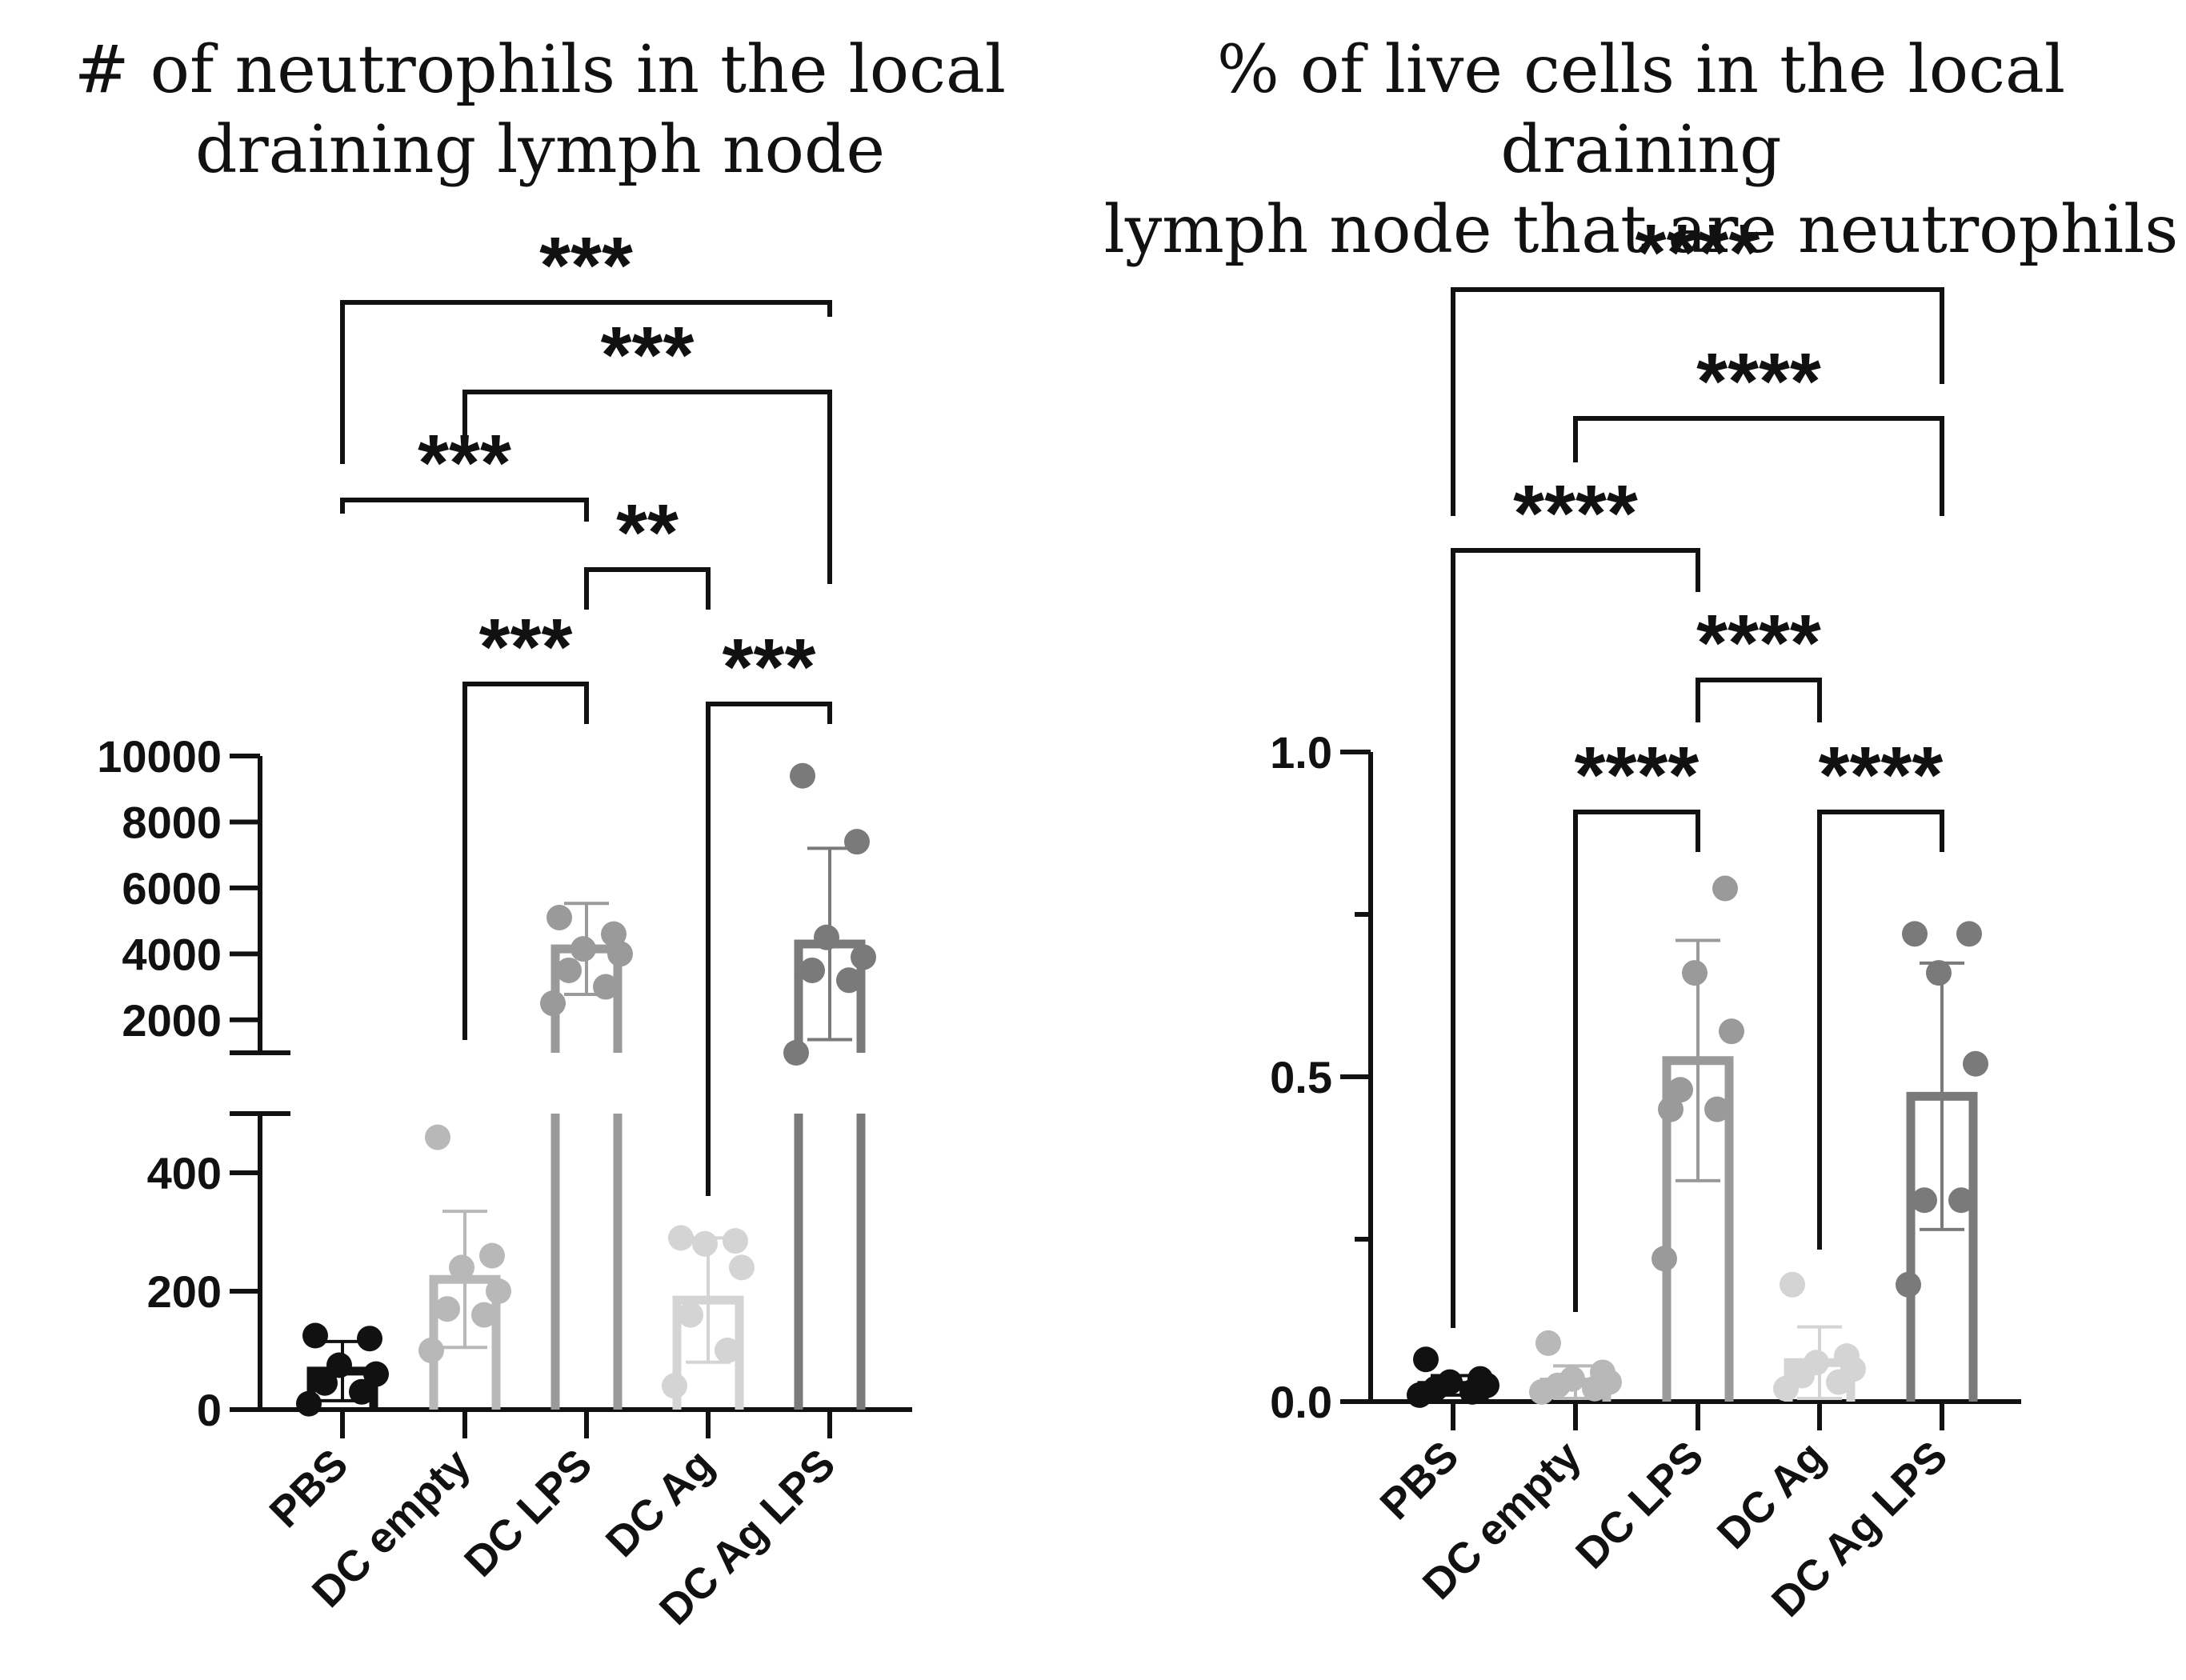  Describe the element at coordinates (185, 1291) in the screenshot. I see `y-tick-label: 200` at that location.